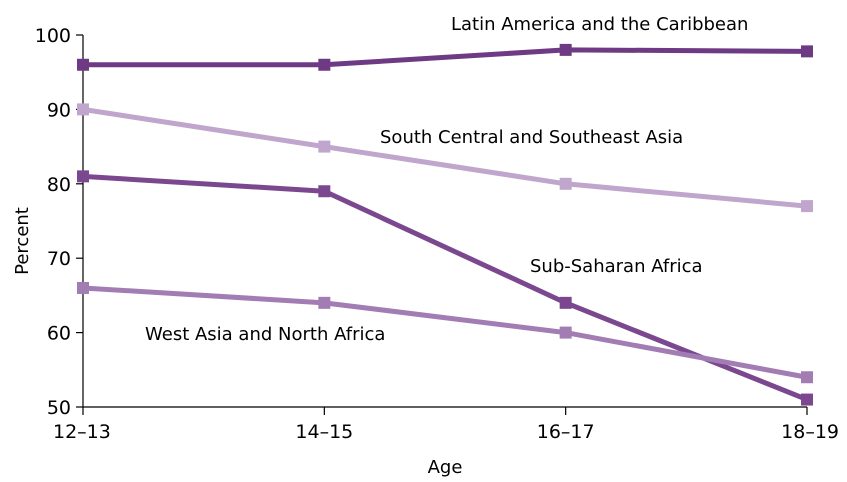 This screenshot has height=482, width=847. I want to click on y-tick-label: 90, so click(59, 110).